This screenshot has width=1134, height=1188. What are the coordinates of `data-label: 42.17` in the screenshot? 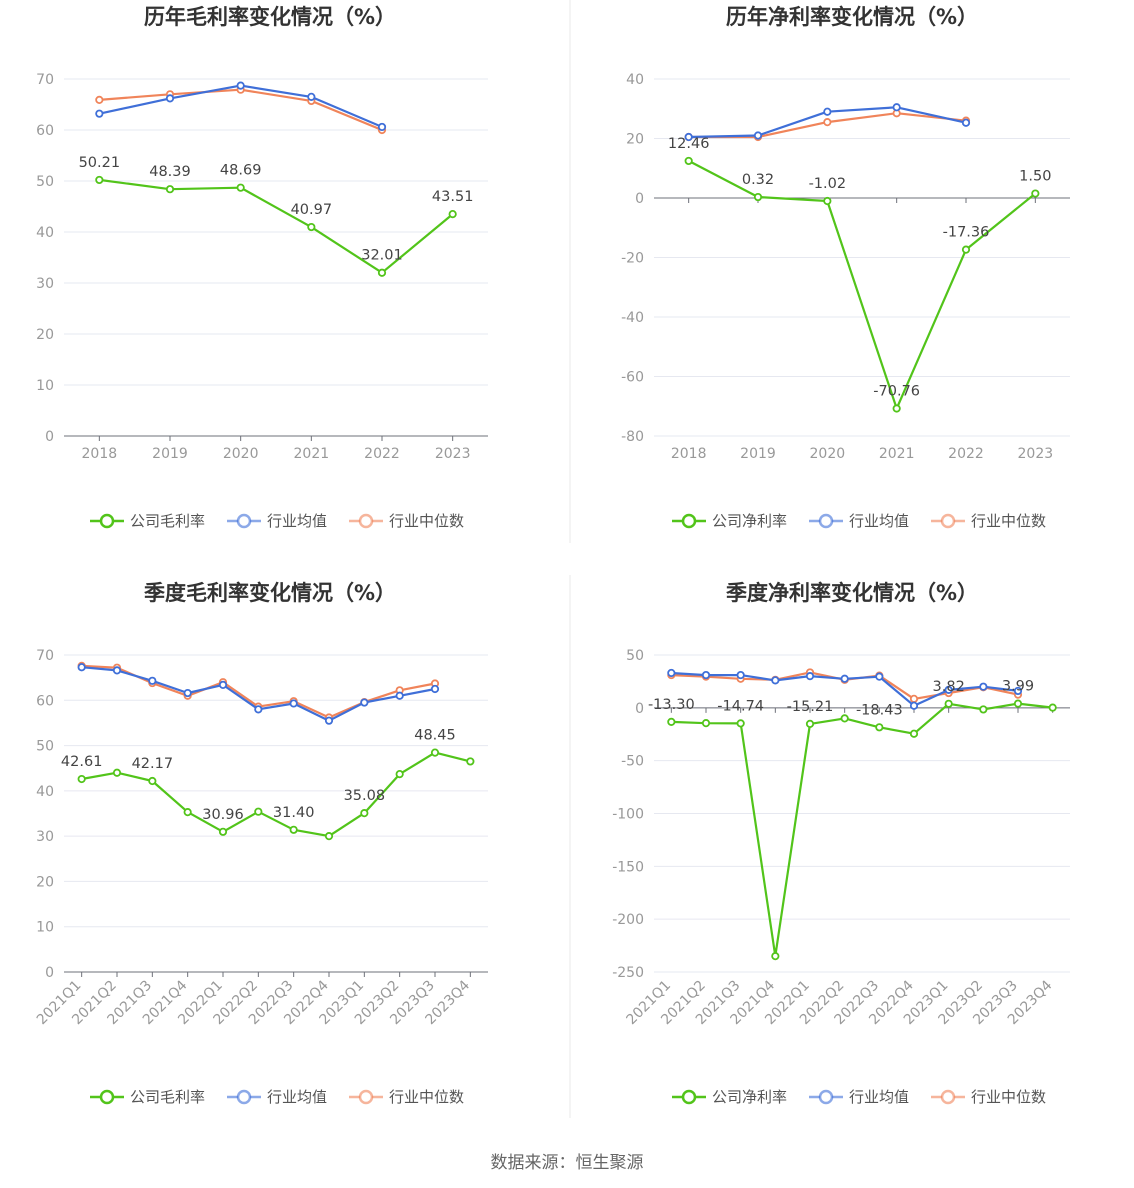 It's located at (153, 764).